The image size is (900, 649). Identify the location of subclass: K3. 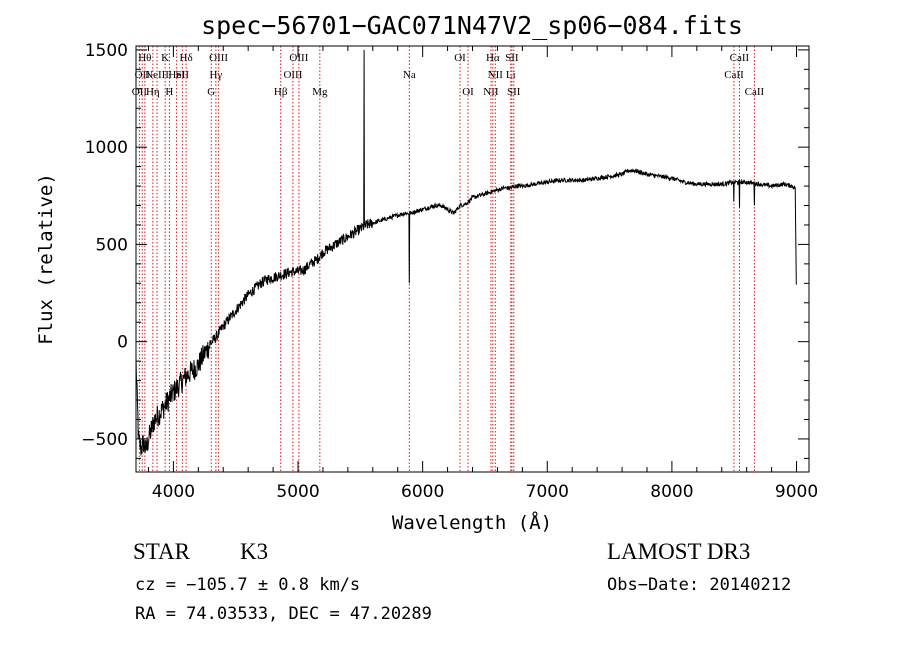
(254, 551).